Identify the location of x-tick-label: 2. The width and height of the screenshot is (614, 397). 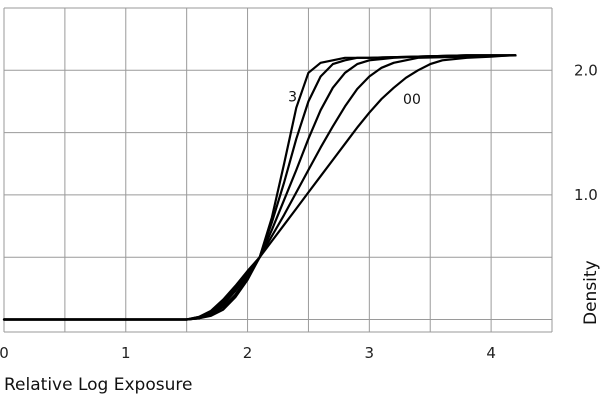
(248, 353).